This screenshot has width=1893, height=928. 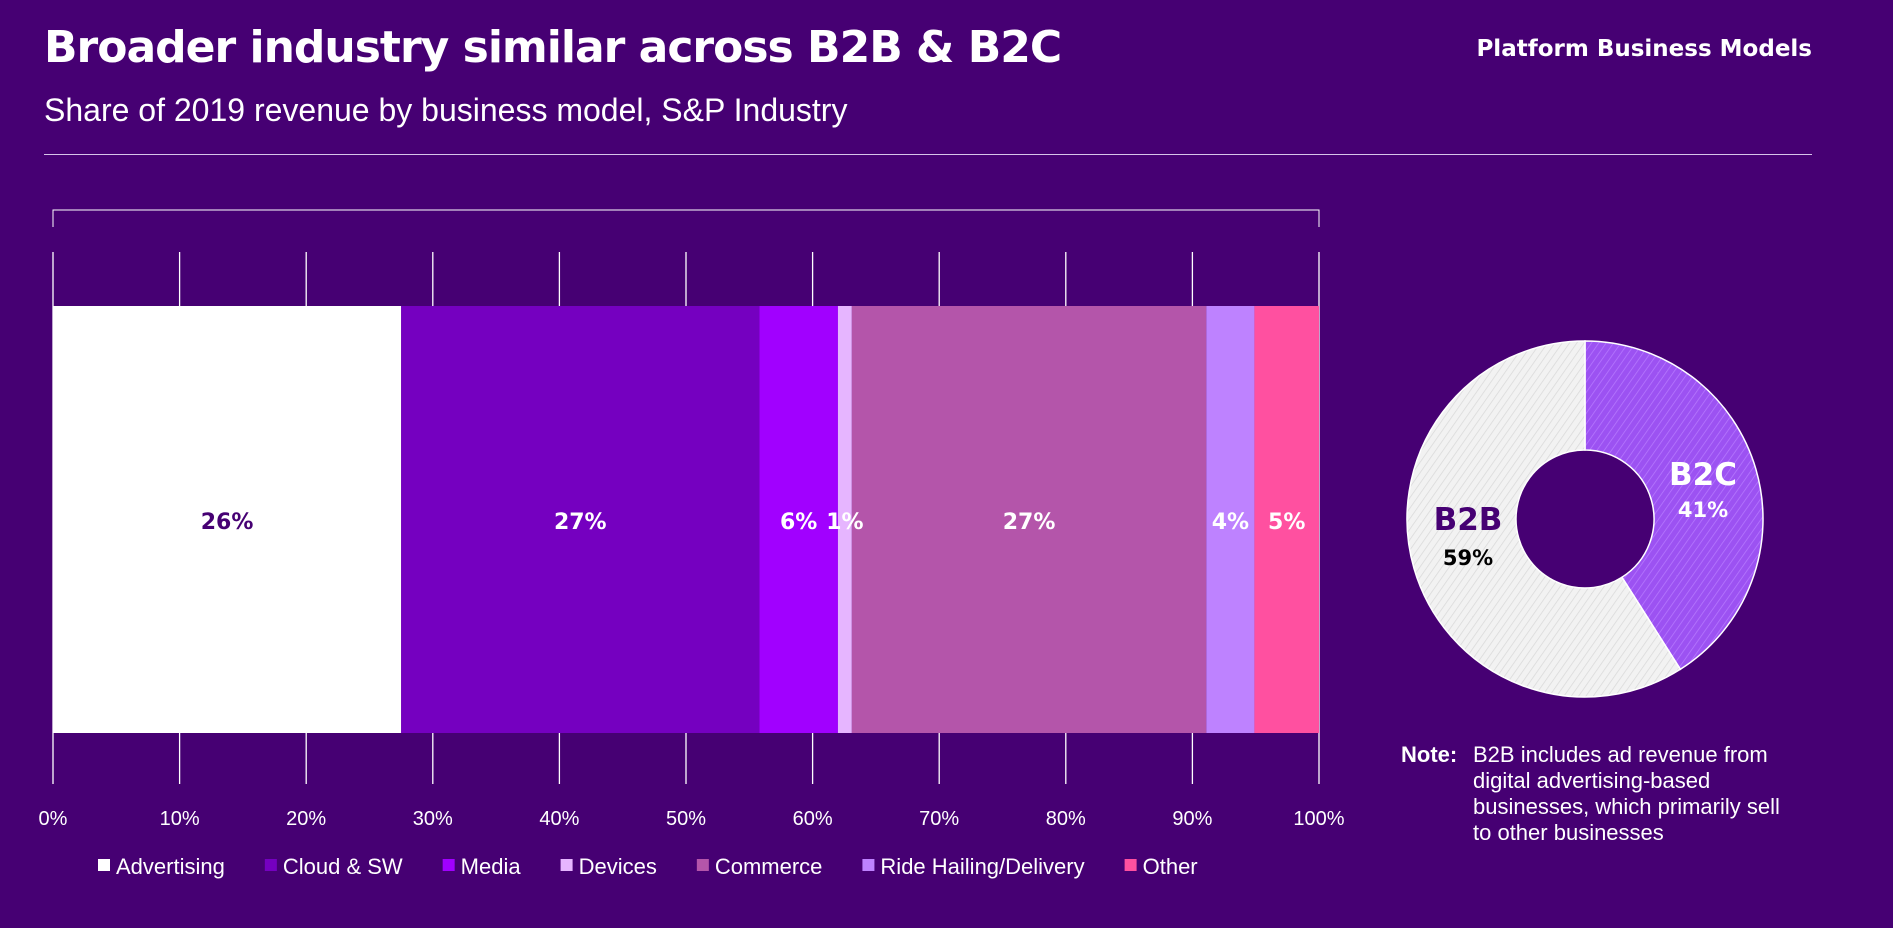 I want to click on legend-label: Devices, so click(x=618, y=866).